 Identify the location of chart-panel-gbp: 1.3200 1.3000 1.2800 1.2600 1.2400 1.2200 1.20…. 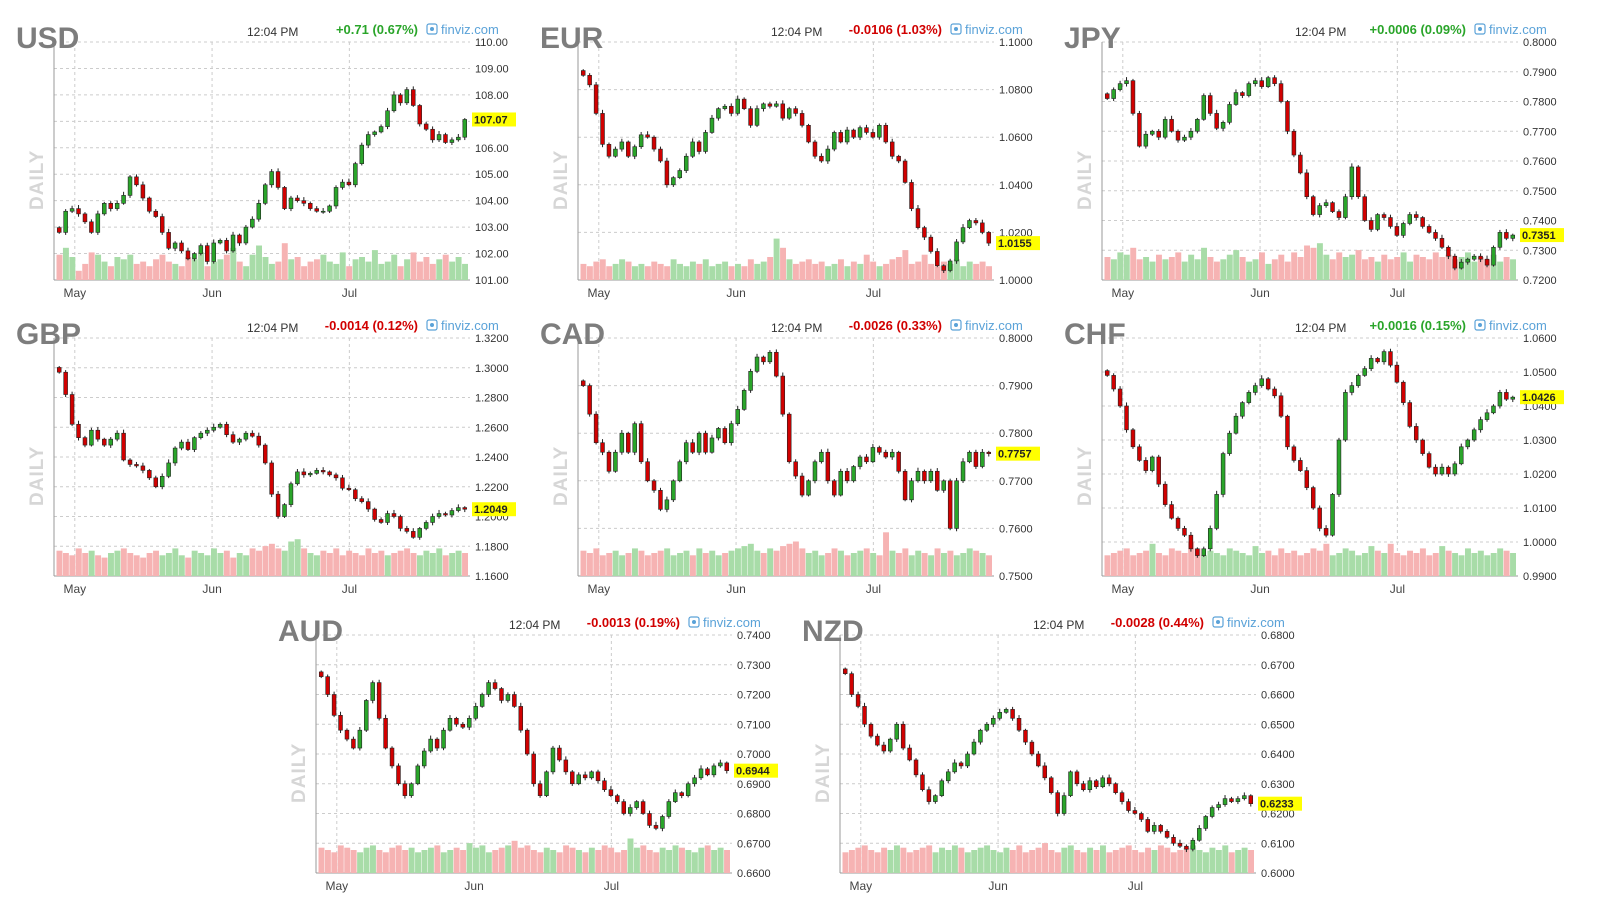
(262, 454).